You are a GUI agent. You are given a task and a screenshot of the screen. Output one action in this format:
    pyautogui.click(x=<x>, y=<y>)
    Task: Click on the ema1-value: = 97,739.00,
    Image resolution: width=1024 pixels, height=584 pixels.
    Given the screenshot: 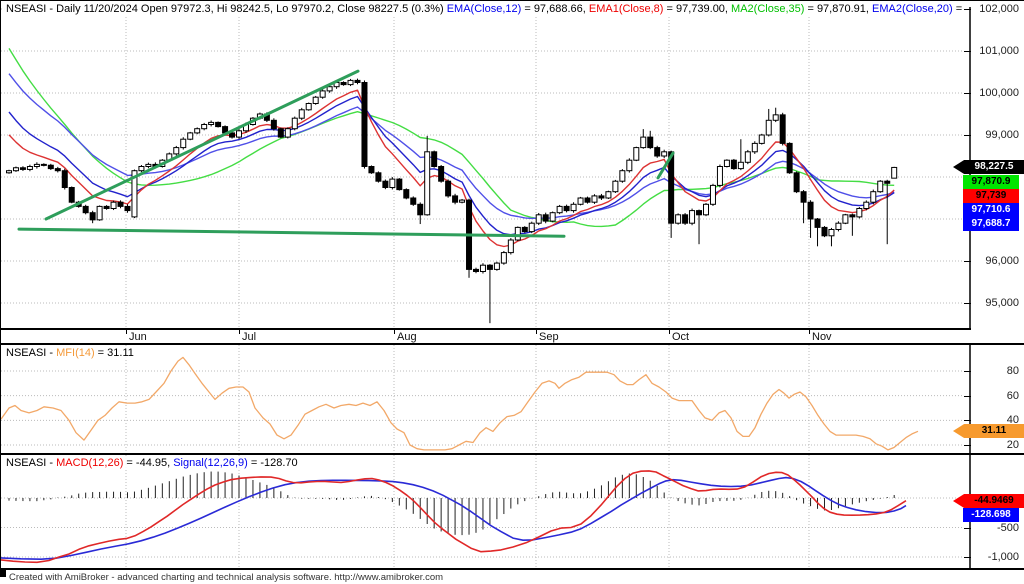 What is the action you would take?
    pyautogui.click(x=697, y=9)
    